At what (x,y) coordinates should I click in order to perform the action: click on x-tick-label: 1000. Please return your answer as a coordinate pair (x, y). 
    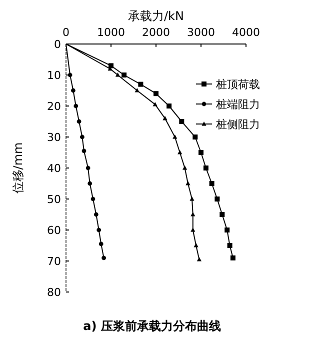
    Looking at the image, I should click on (111, 32).